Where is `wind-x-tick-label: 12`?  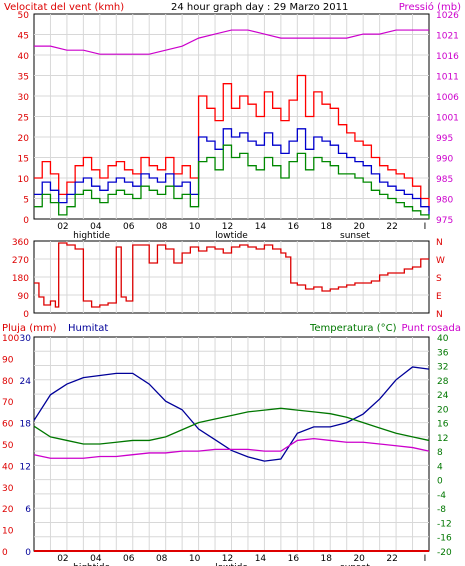
wind-x-tick-label: 12 is located at coordinates (227, 227).